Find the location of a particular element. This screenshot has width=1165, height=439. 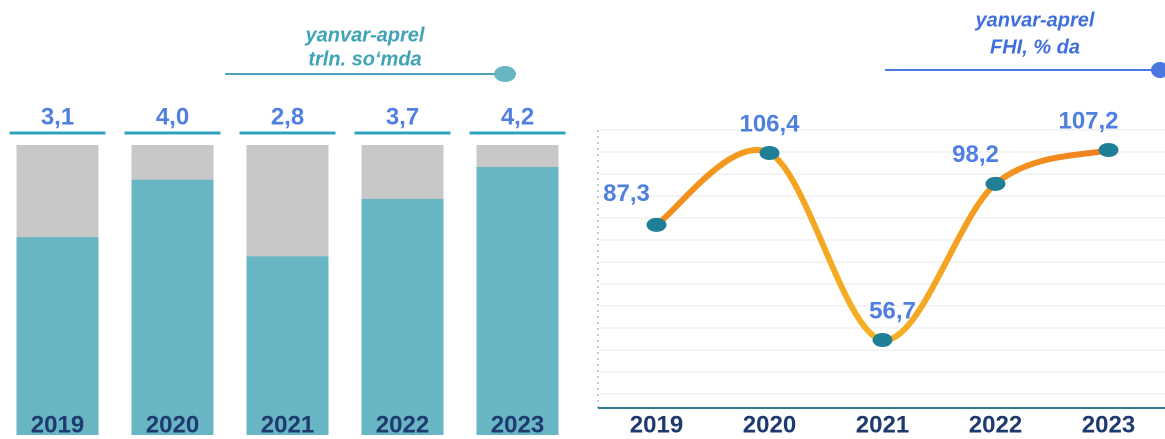

value-label: 4,2 is located at coordinates (517, 116).